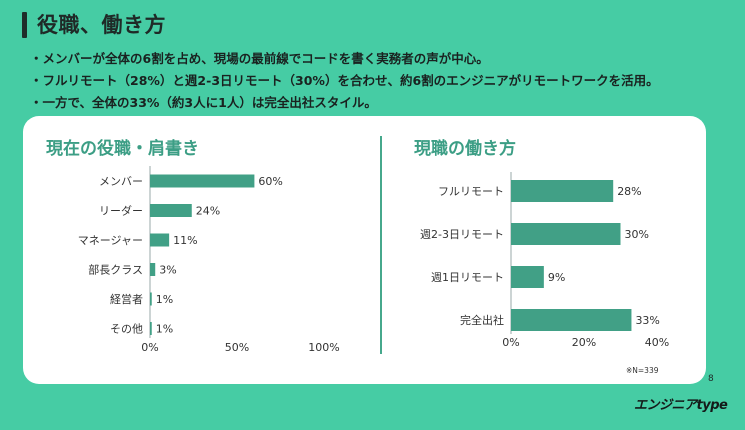 The image size is (745, 430). What do you see at coordinates (237, 347) in the screenshot?
I see `tick-label: 50%` at bounding box center [237, 347].